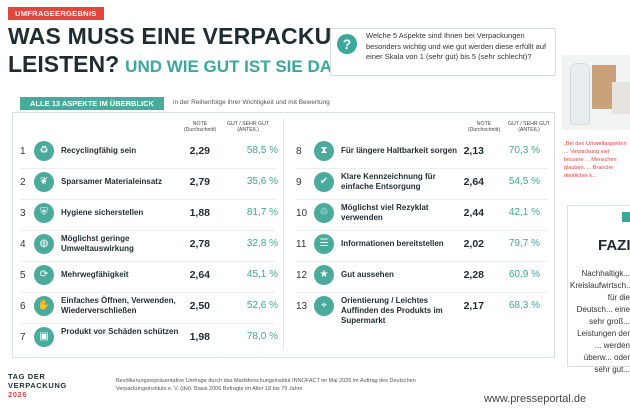 The image size is (630, 412). Describe the element at coordinates (422, 276) in the screenshot. I see `table-row: 12 ★ Gut aussehen 2,28 60,9 %` at that location.